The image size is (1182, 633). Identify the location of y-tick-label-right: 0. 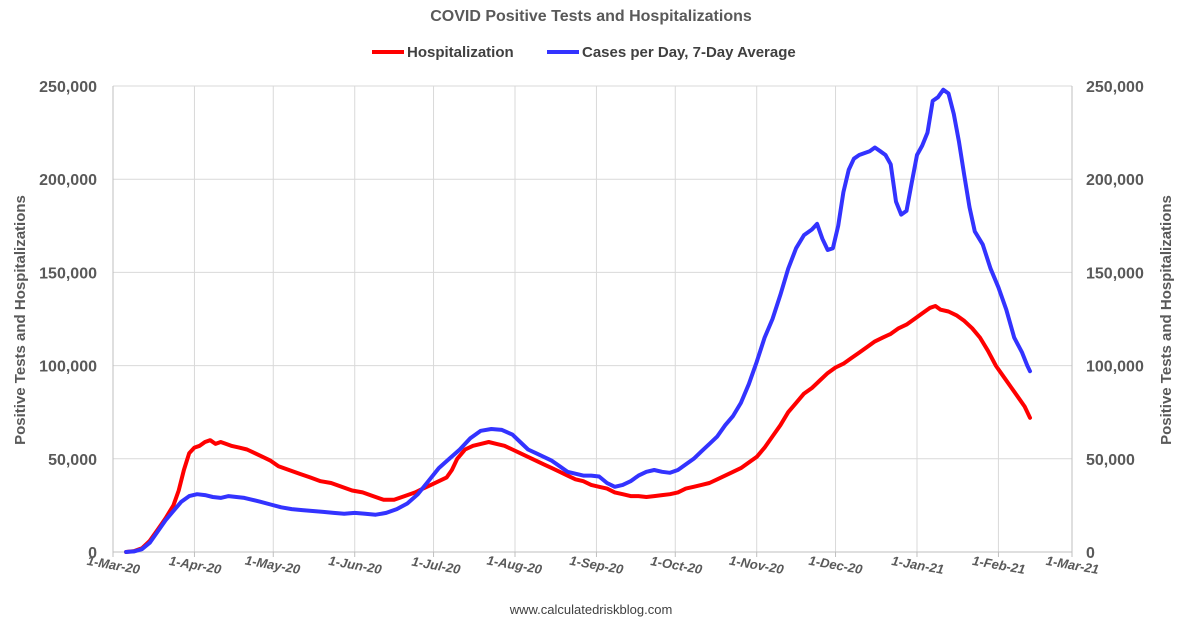
(1090, 553).